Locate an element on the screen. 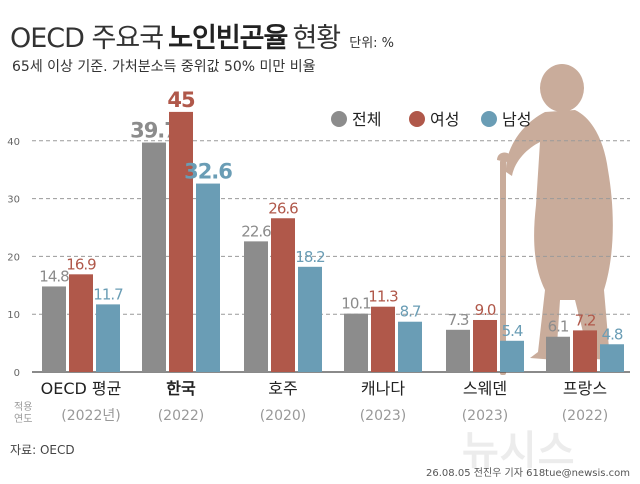 The width and height of the screenshot is (640, 484). chart-title: OECD 주요국 노인빈곤율 현황 단위: % is located at coordinates (202, 35).